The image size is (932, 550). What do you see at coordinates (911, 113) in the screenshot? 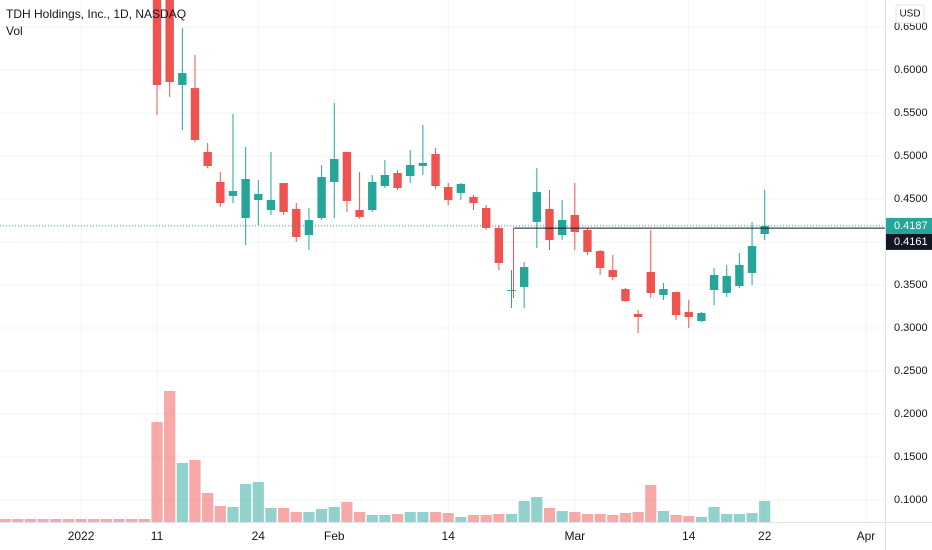
I see `y-tick-label: 0.5500` at bounding box center [911, 113].